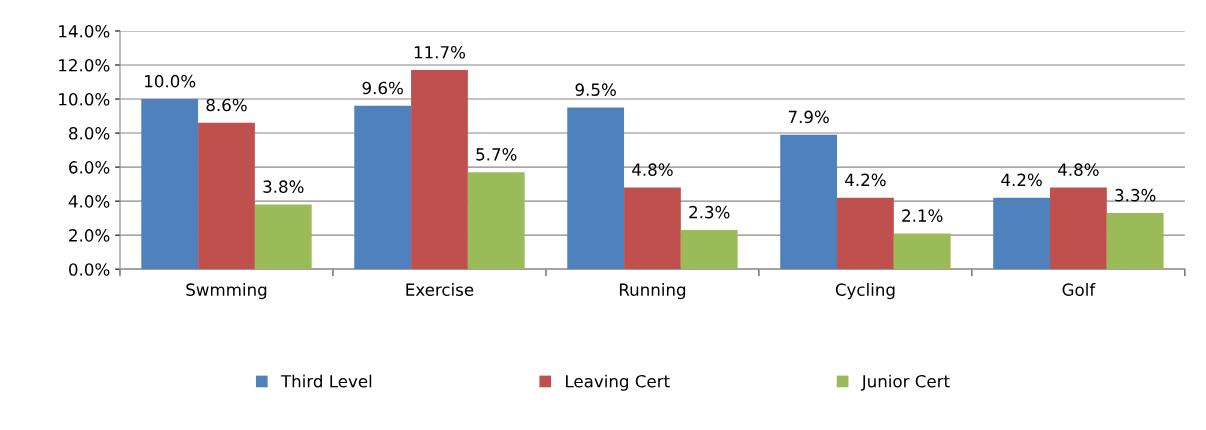  Describe the element at coordinates (595, 89) in the screenshot. I see `data-label: 9.5%` at that location.